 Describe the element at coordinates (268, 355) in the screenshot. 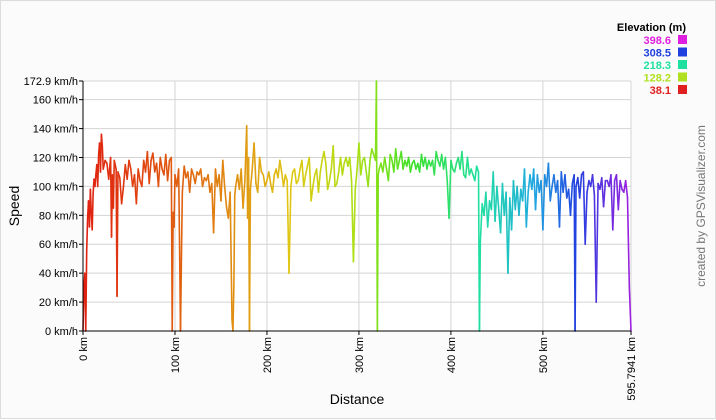

I see `x-tick-label: 200 km` at that location.